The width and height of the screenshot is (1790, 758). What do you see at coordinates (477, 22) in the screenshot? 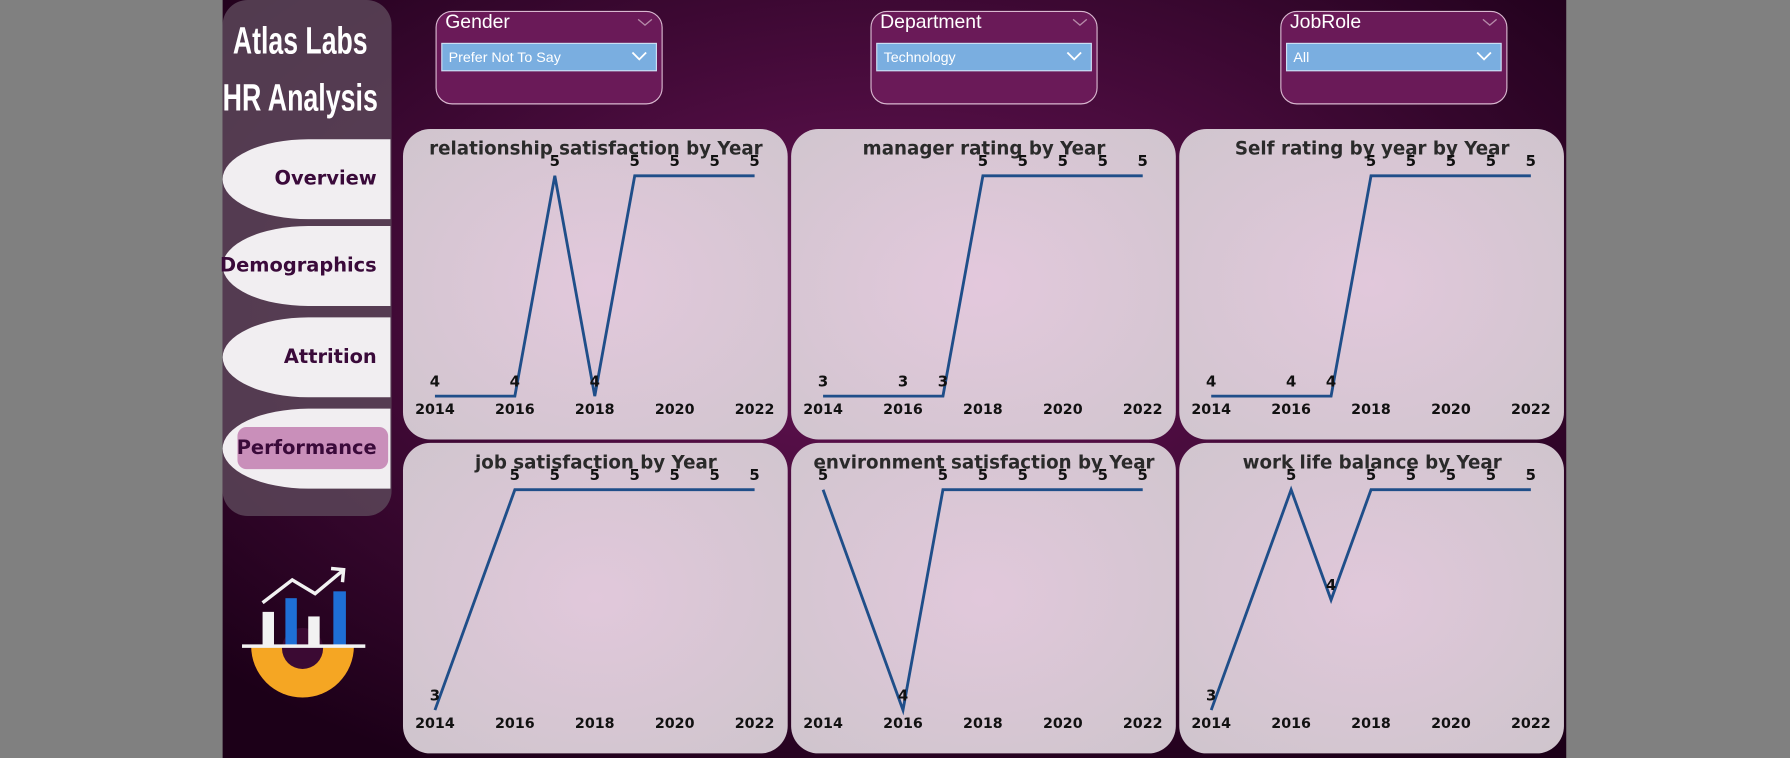
I see `filter-label: Gender` at bounding box center [477, 22].